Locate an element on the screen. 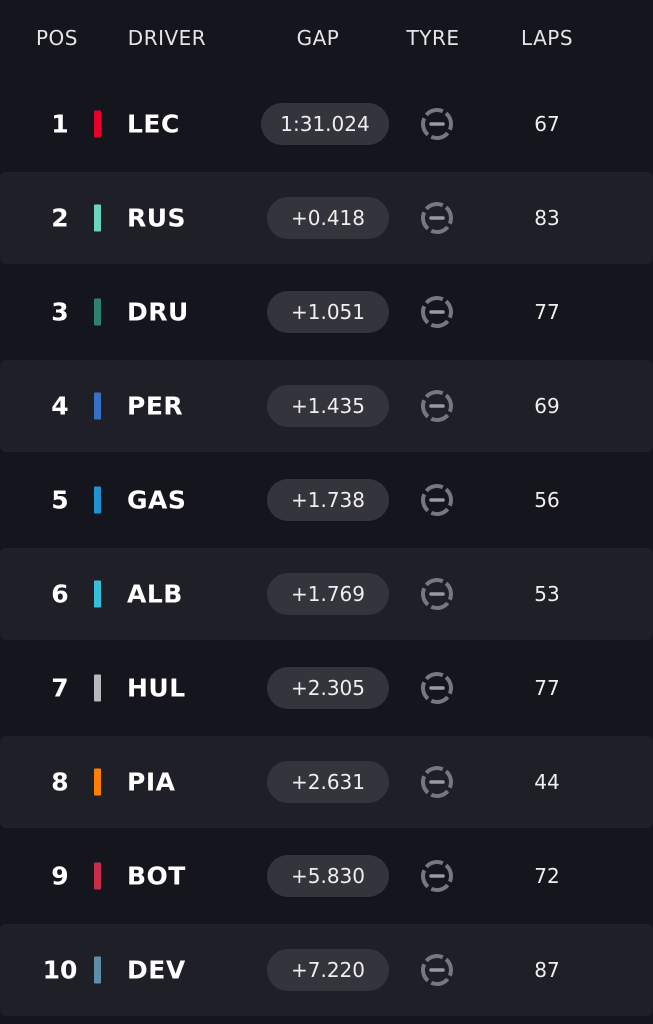  column-header: DRIVER is located at coordinates (167, 38).